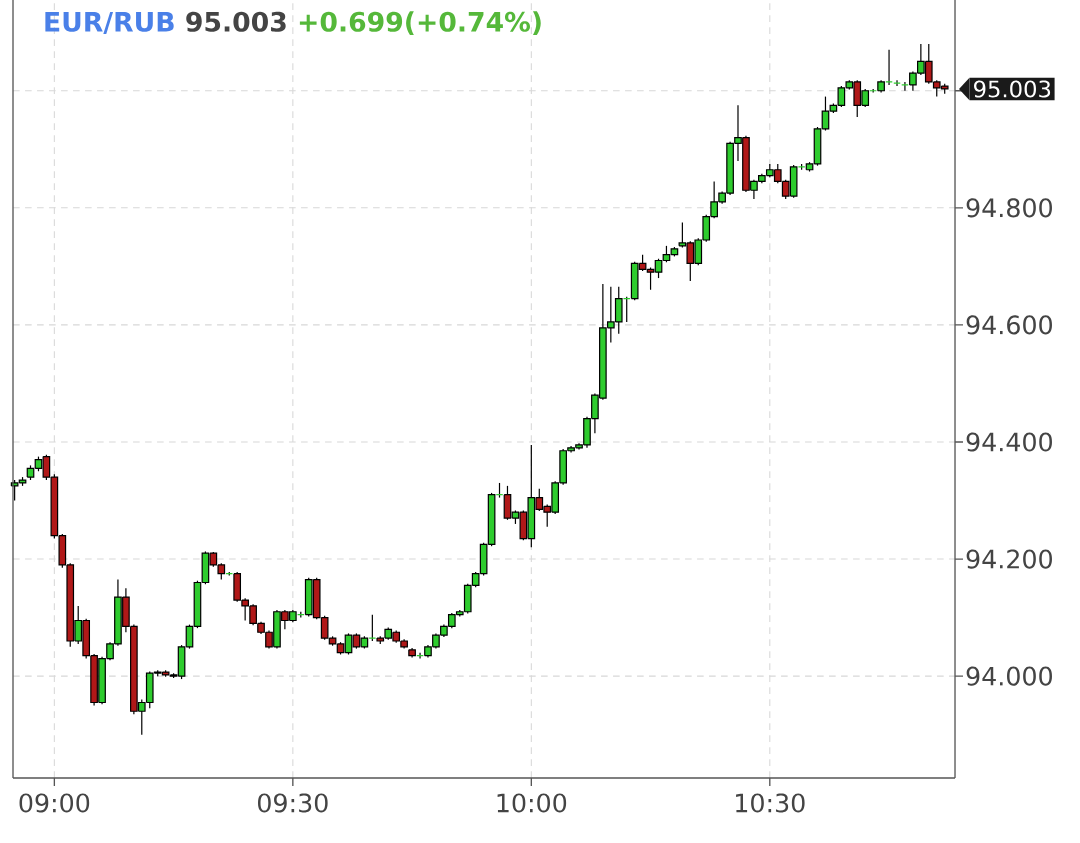  What do you see at coordinates (770, 803) in the screenshot?
I see `x-tick-label: 10:30` at bounding box center [770, 803].